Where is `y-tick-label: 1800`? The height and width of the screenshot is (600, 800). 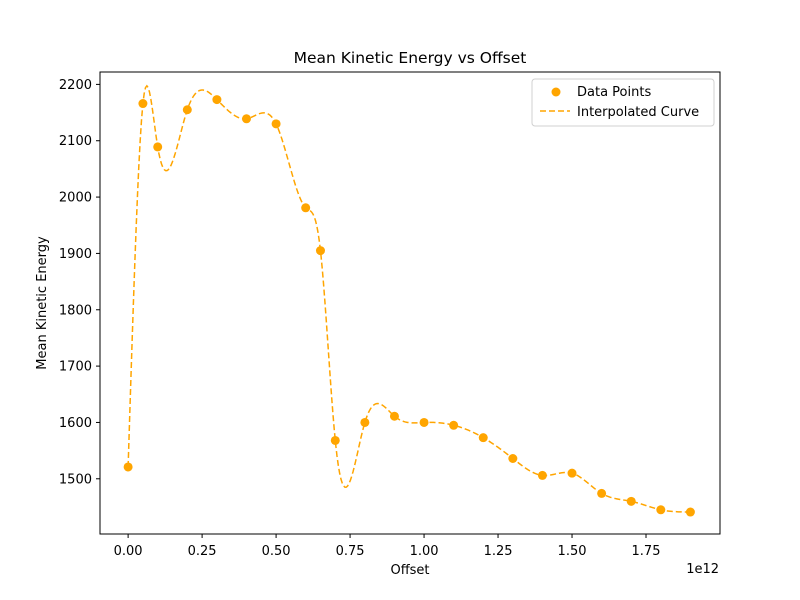
y-tick-label: 1800 is located at coordinates (75, 310).